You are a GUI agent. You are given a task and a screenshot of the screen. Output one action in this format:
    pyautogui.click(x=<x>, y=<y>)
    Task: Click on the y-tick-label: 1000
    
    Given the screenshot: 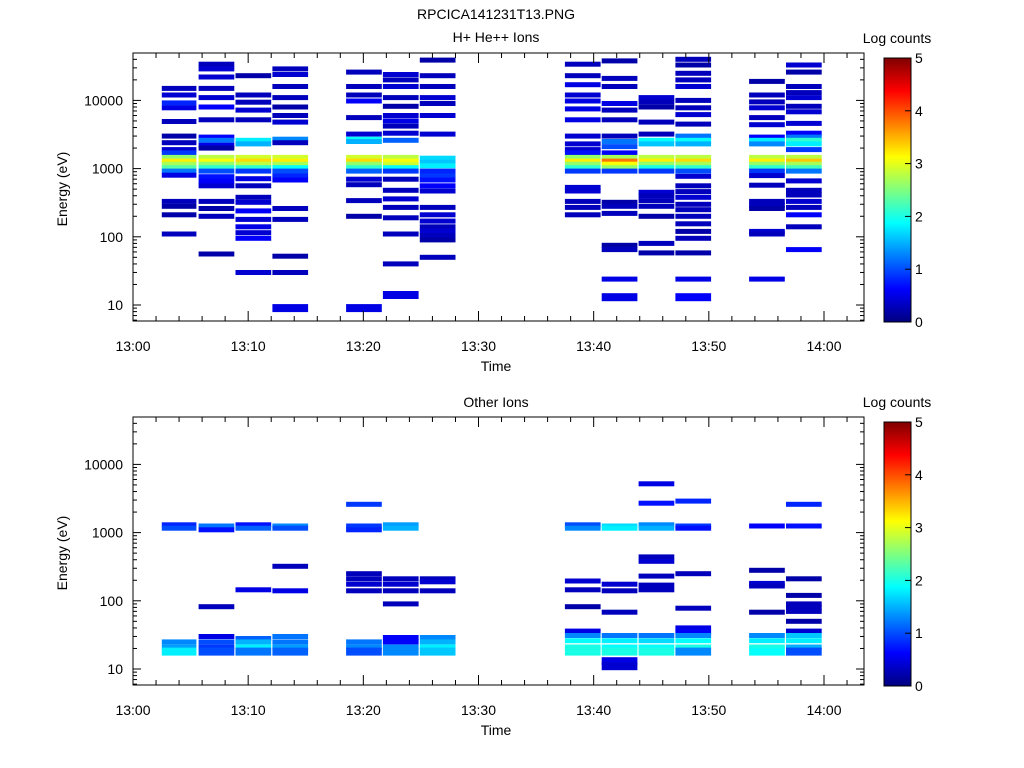 What is the action you would take?
    pyautogui.click(x=107, y=169)
    